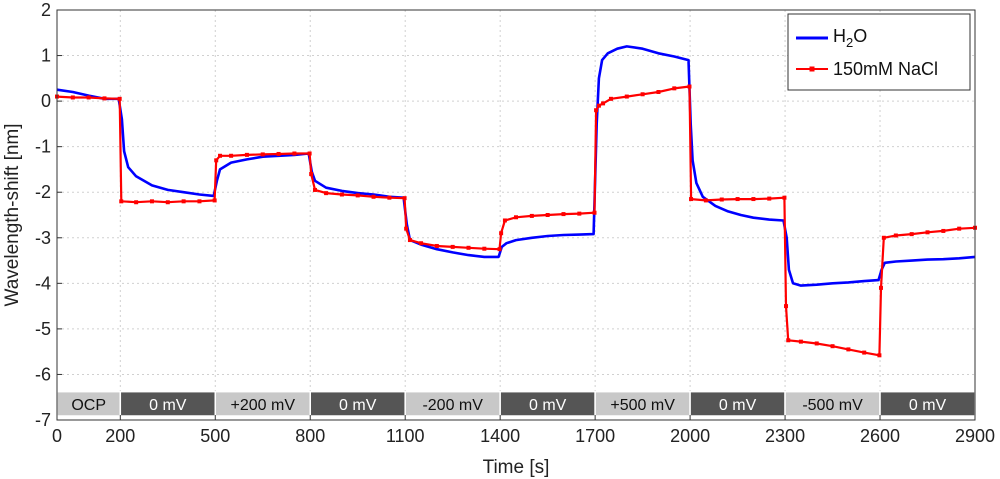 Image resolution: width=1000 pixels, height=479 pixels. What do you see at coordinates (88, 405) in the screenshot?
I see `phase-band-label: OCP` at bounding box center [88, 405].